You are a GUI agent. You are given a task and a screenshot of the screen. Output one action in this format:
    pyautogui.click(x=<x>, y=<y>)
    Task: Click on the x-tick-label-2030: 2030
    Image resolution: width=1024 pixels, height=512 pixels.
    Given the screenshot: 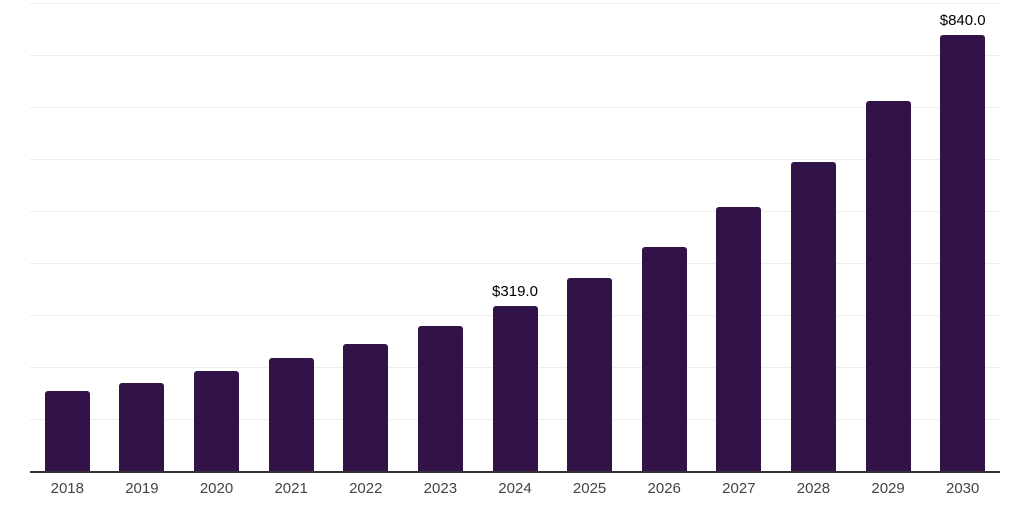 What is the action you would take?
    pyautogui.click(x=962, y=488)
    